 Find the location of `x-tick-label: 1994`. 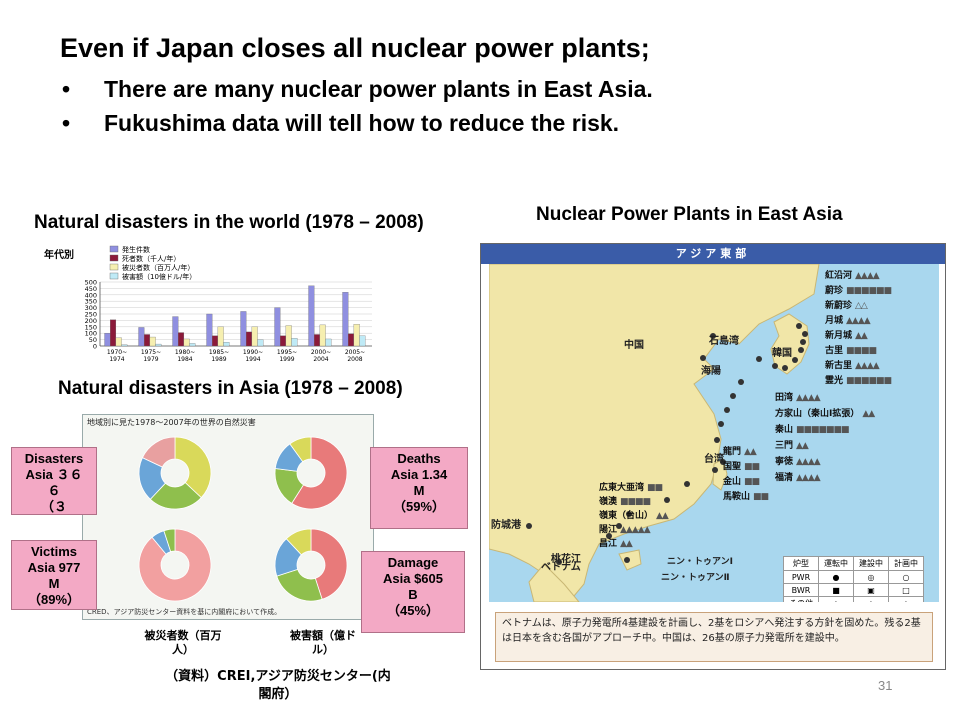

x-tick-label: 1994 is located at coordinates (252, 359).